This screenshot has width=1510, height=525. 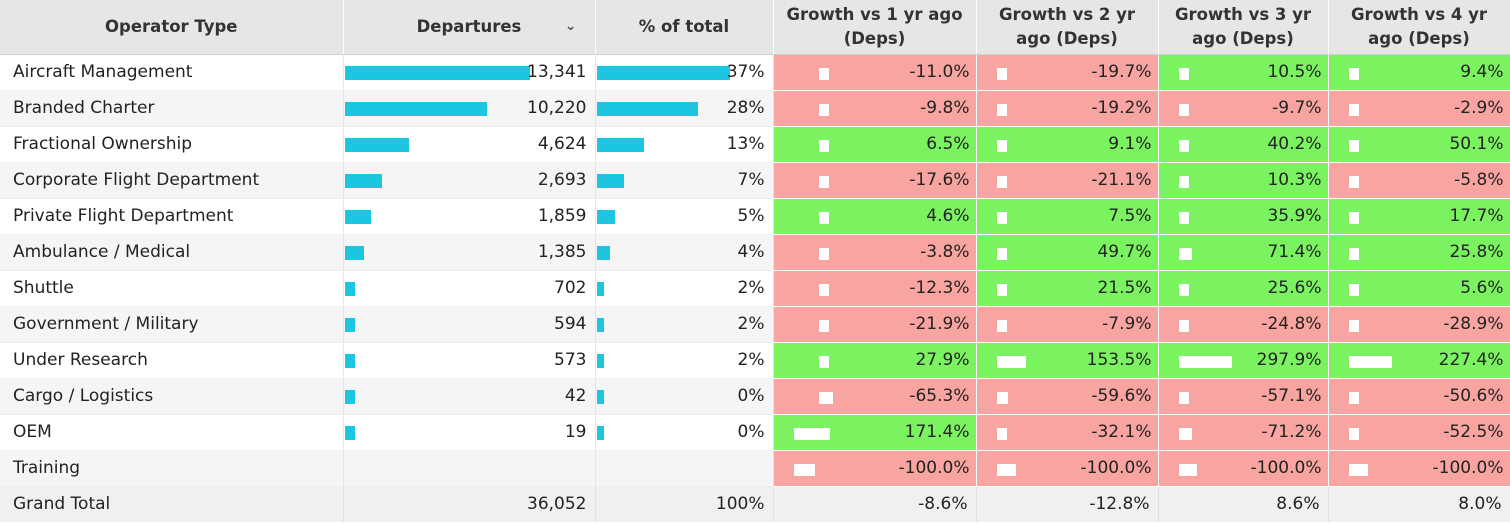 What do you see at coordinates (684, 27) in the screenshot?
I see `header-percent-total: % of total` at bounding box center [684, 27].